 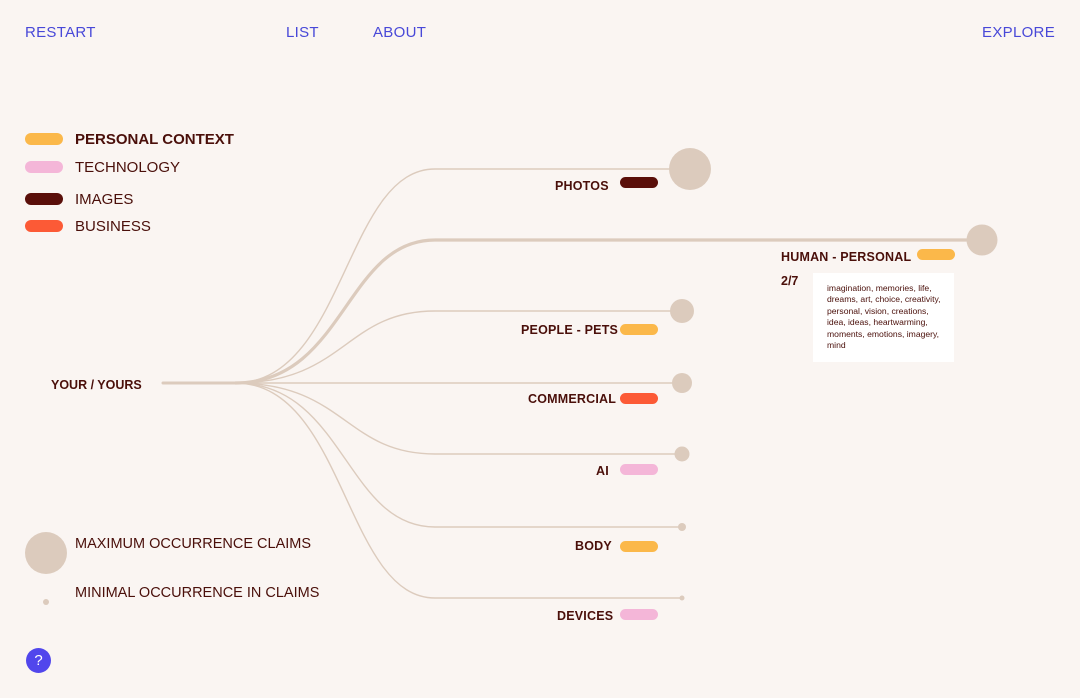 What do you see at coordinates (1018, 32) in the screenshot?
I see `explore-link: EXPLORE` at bounding box center [1018, 32].